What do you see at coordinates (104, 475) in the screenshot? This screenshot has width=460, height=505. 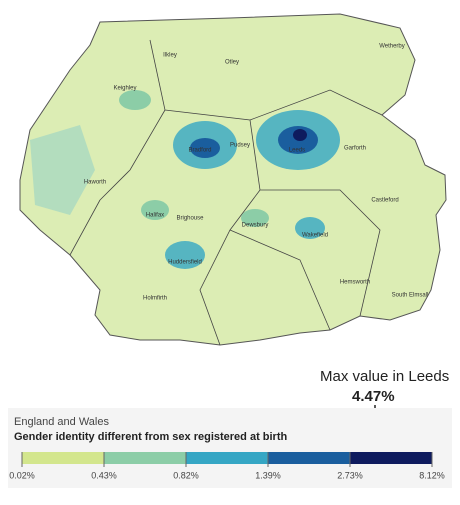 I see `legend-tick-label: 0.43%` at bounding box center [104, 475].